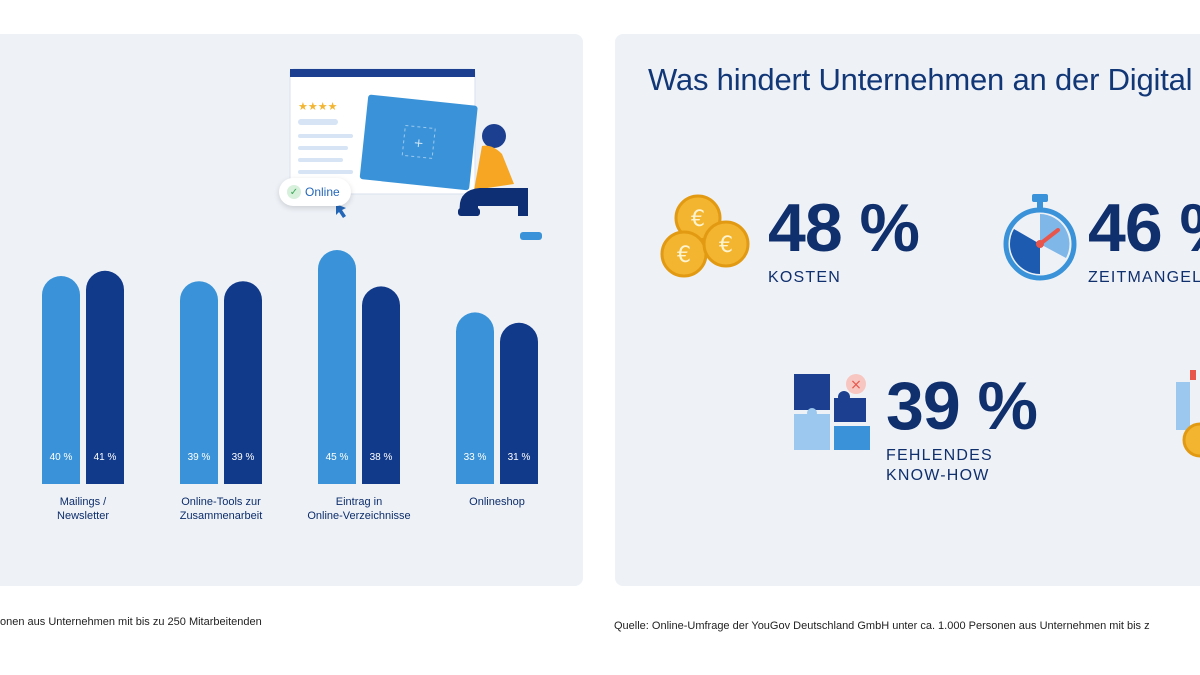 This screenshot has width=1200, height=675. What do you see at coordinates (832, 412) in the screenshot?
I see `puzzle-icon: ×` at bounding box center [832, 412].